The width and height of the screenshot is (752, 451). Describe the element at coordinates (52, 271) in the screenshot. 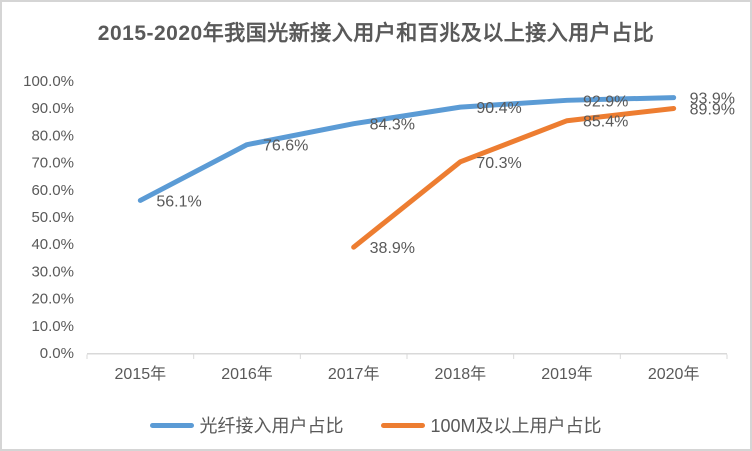

I see `y-axis-tick-label: 30.0%` at that location.